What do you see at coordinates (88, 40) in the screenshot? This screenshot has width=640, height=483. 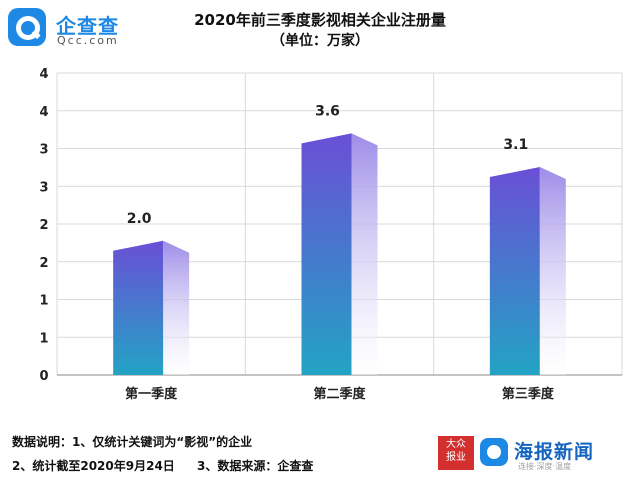 I see `logo-subtext: Qcc.com` at bounding box center [88, 40].